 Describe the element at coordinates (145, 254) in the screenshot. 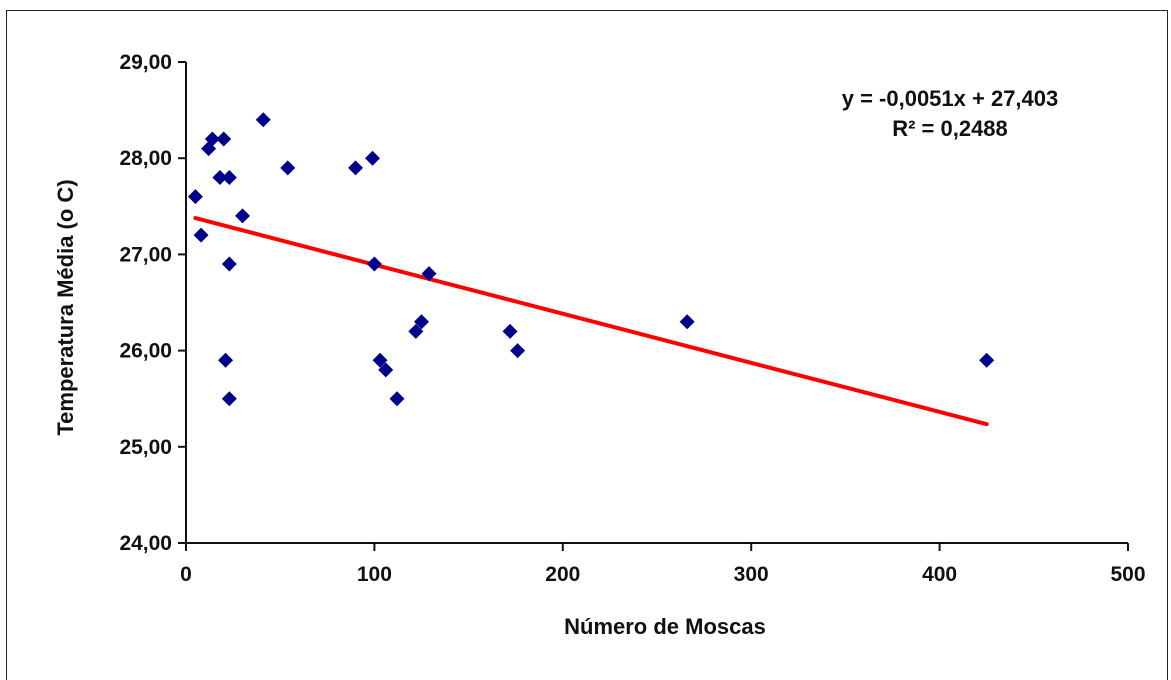

I see `y-tick-label: 27,00` at that location.